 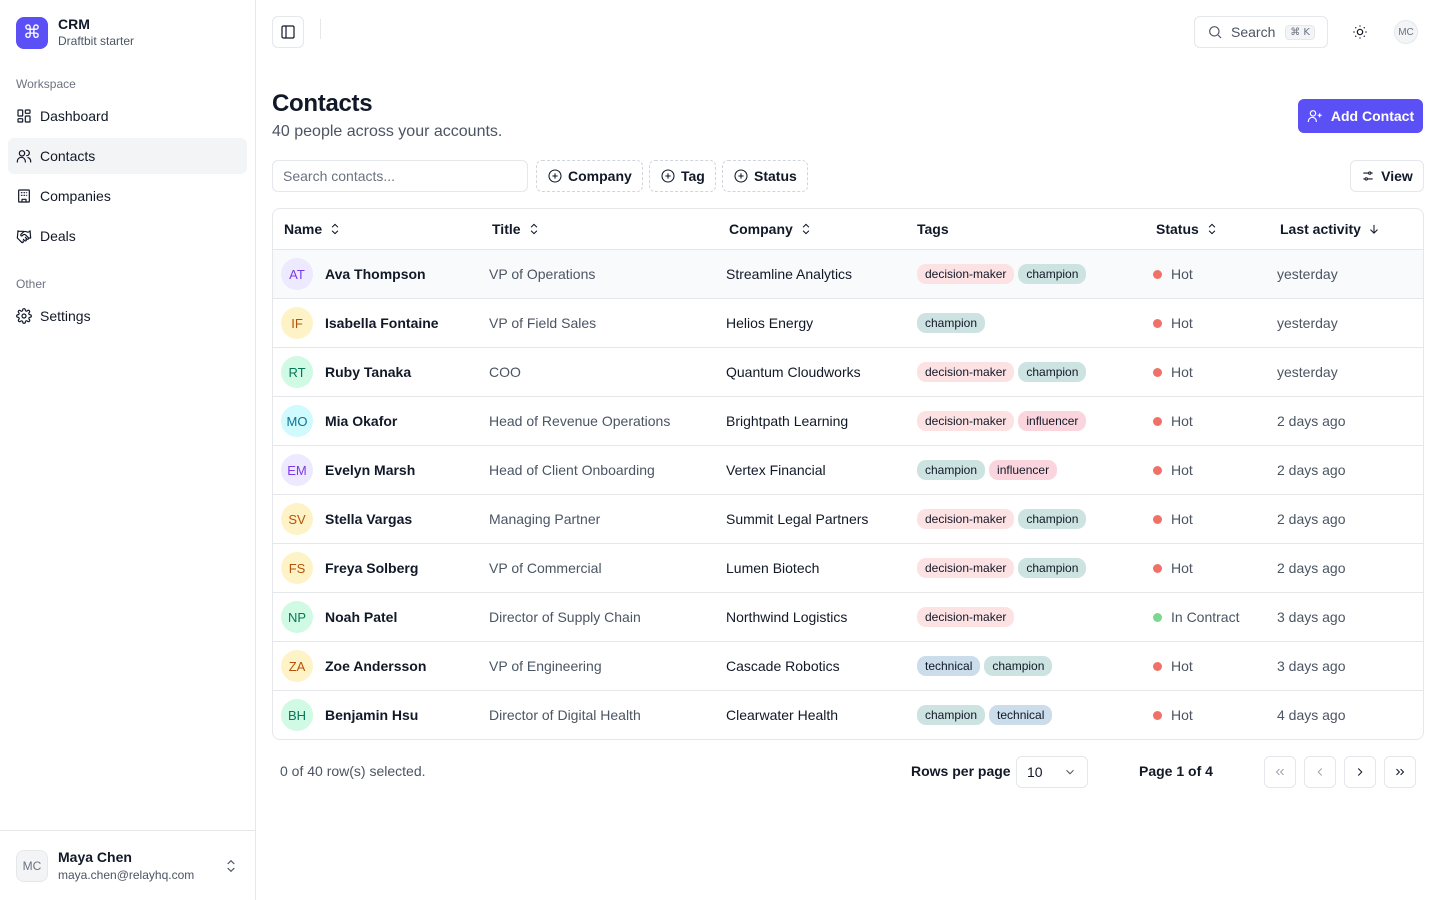 I want to click on users-icon, so click(x=24, y=156).